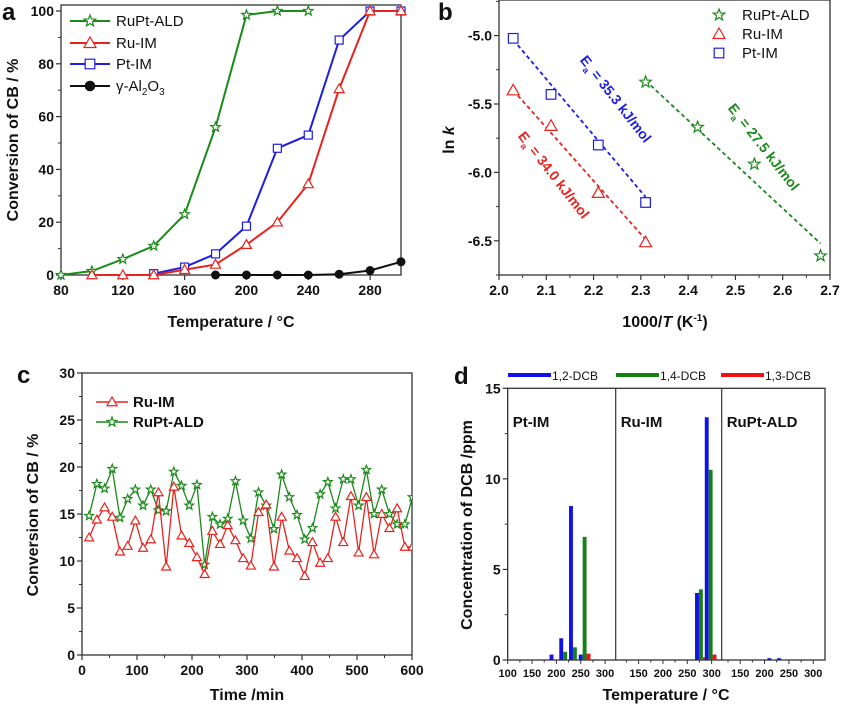  What do you see at coordinates (497, 569) in the screenshot?
I see `y-tick-label: 5` at bounding box center [497, 569].